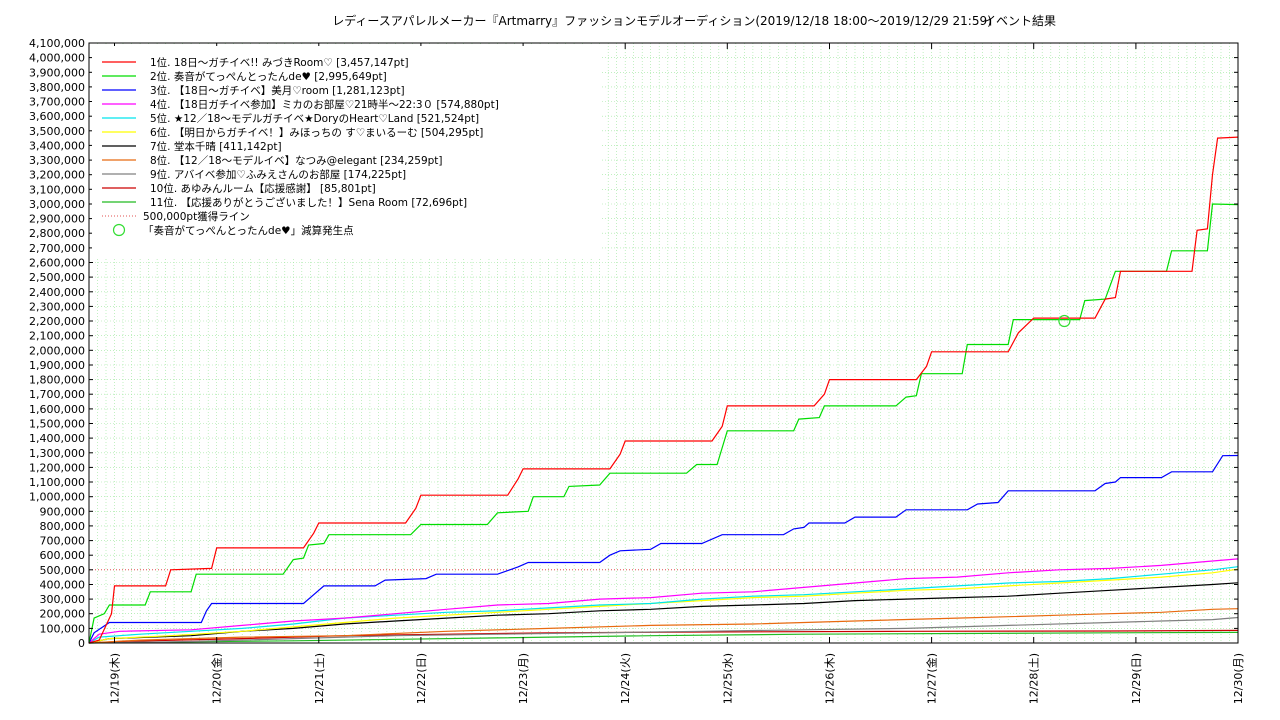  I want to click on y-tick-label: 3,700,000, so click(57, 102).